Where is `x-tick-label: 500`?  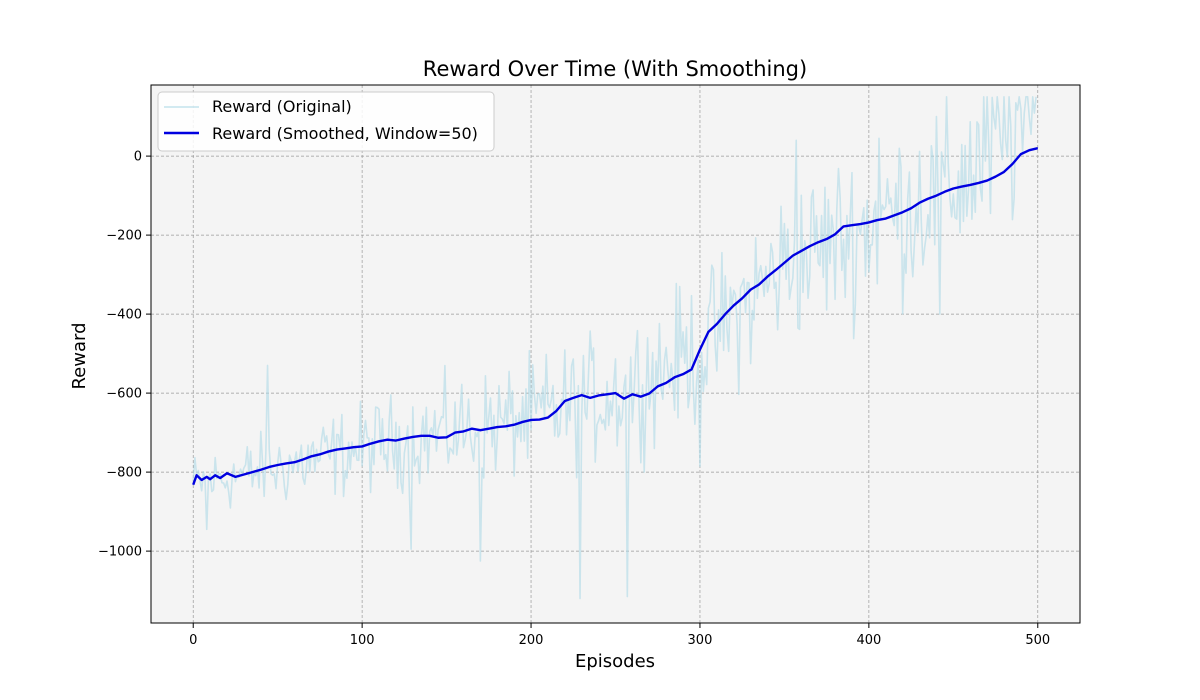
x-tick-label: 500 is located at coordinates (1037, 640).